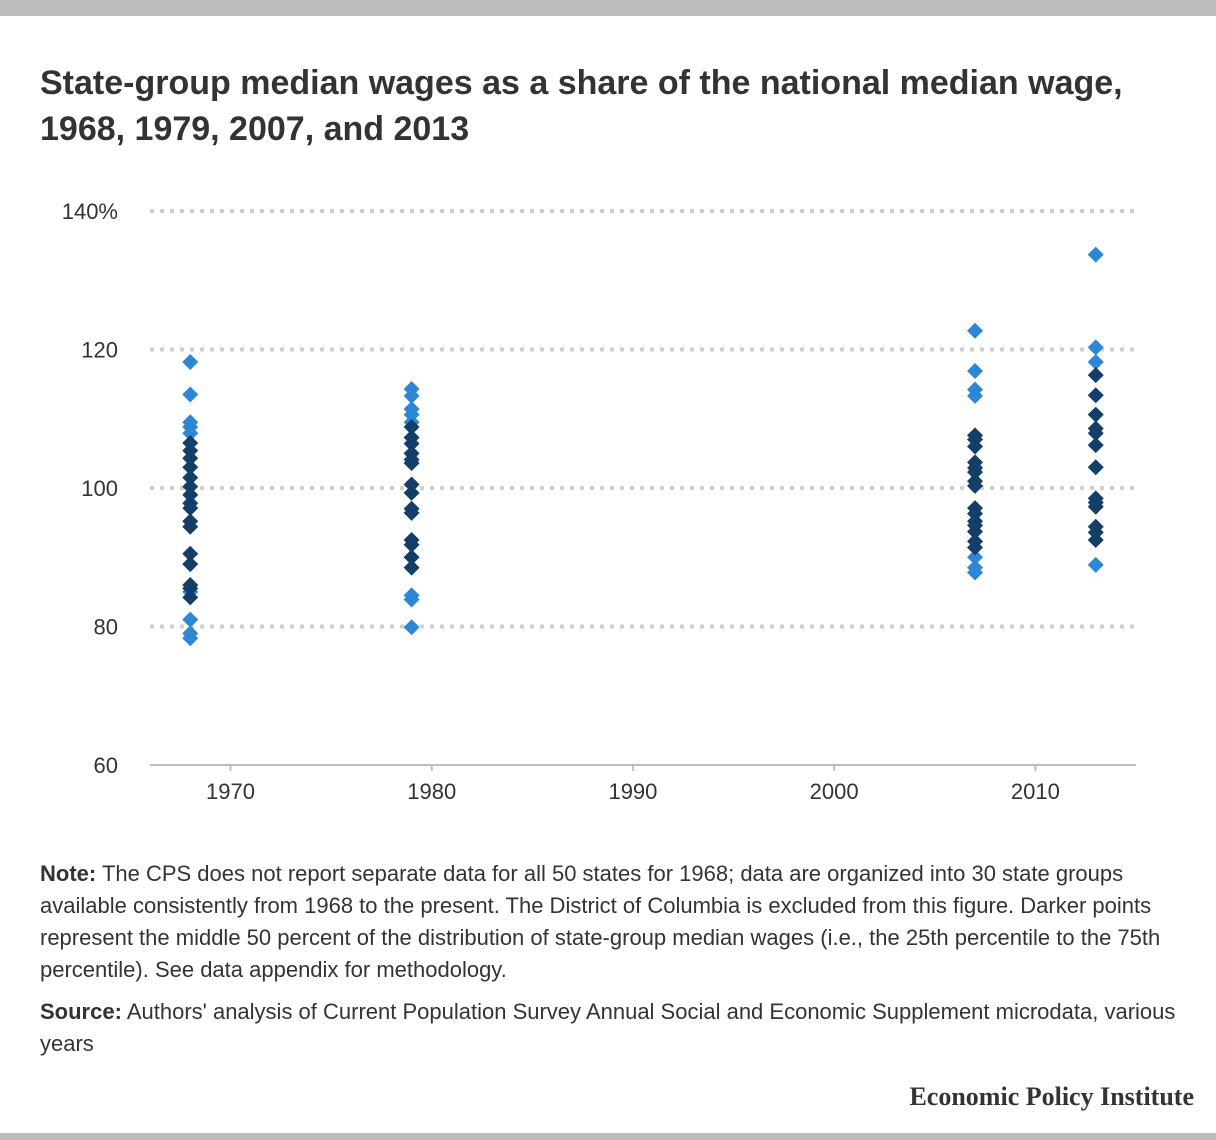 The image size is (1216, 1140). Describe the element at coordinates (834, 791) in the screenshot. I see `x-tick-label: 2000` at that location.